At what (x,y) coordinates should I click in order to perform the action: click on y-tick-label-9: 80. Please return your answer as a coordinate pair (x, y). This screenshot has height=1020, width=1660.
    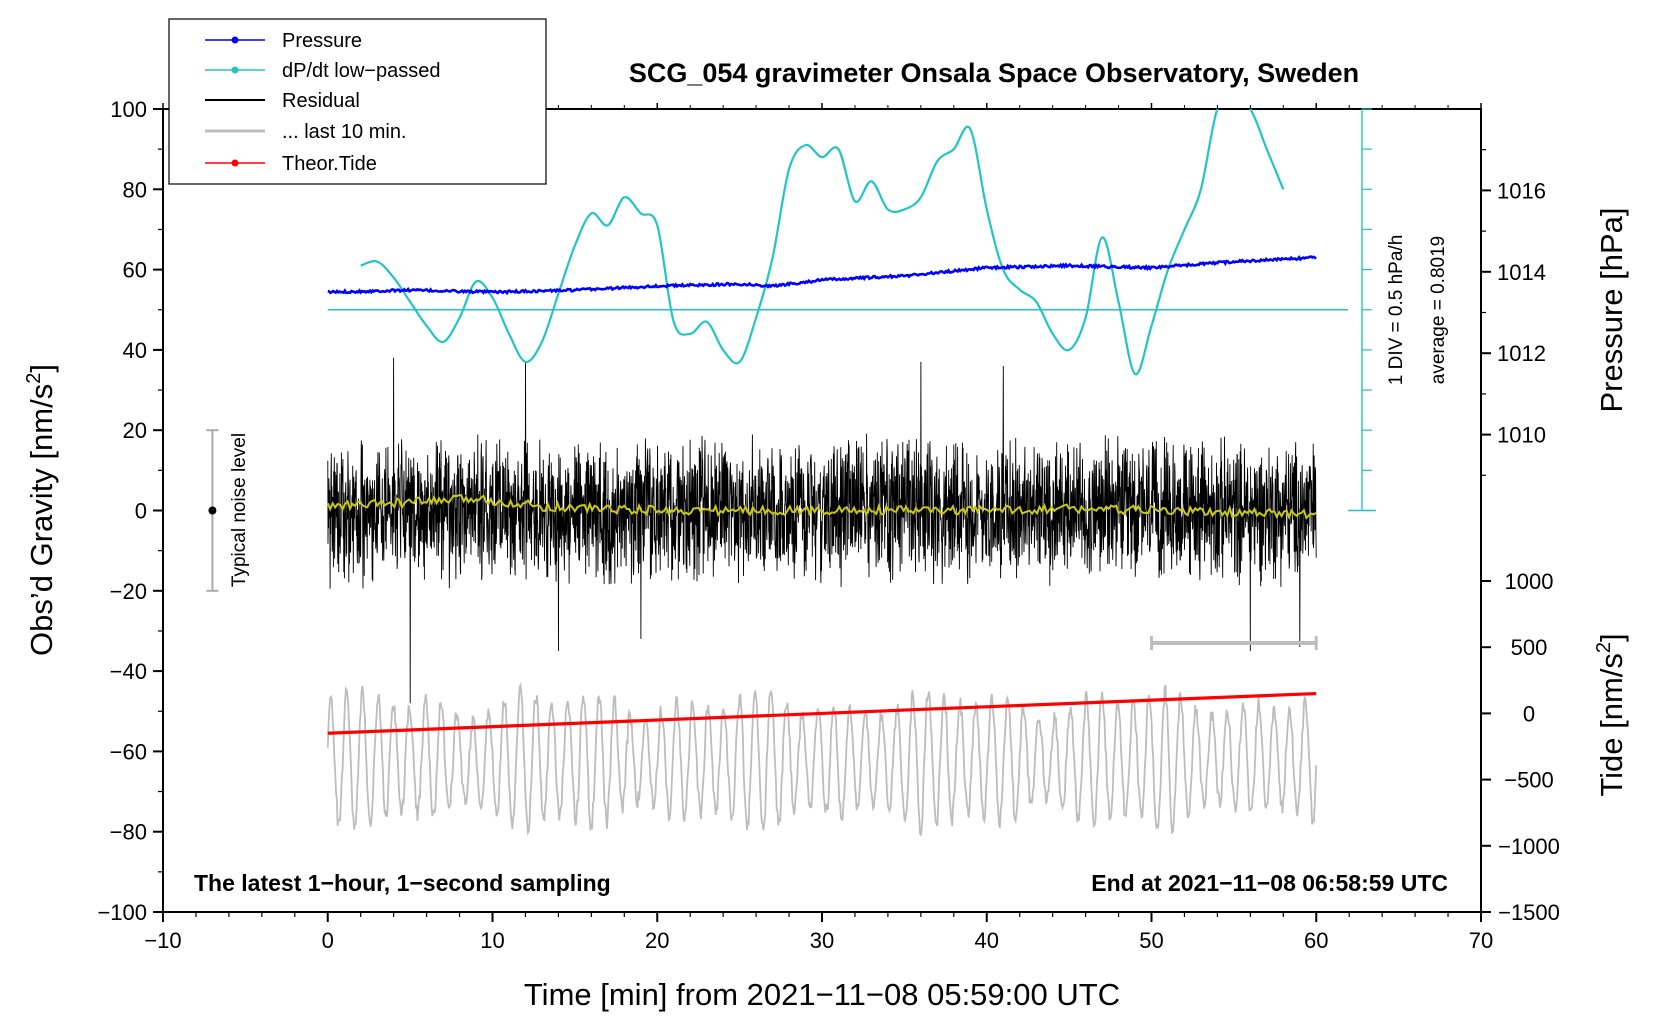
    Looking at the image, I should click on (135, 189).